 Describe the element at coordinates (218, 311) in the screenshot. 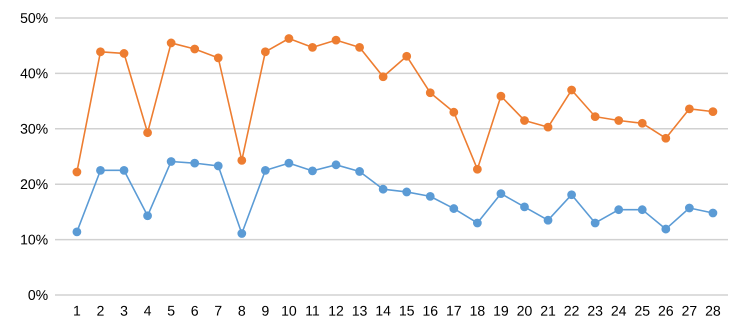

I see `x-tick-label: 7` at that location.